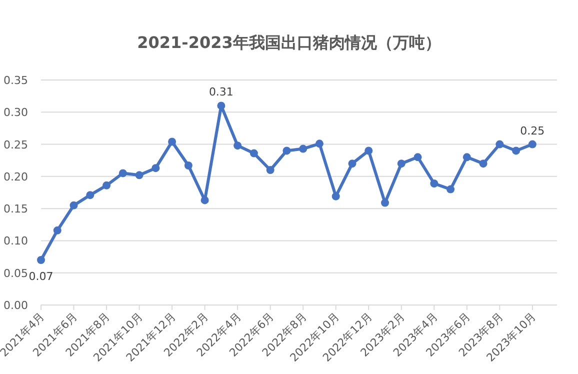 The width and height of the screenshot is (578, 374). I want to click on text: 0.10, so click(16, 241).